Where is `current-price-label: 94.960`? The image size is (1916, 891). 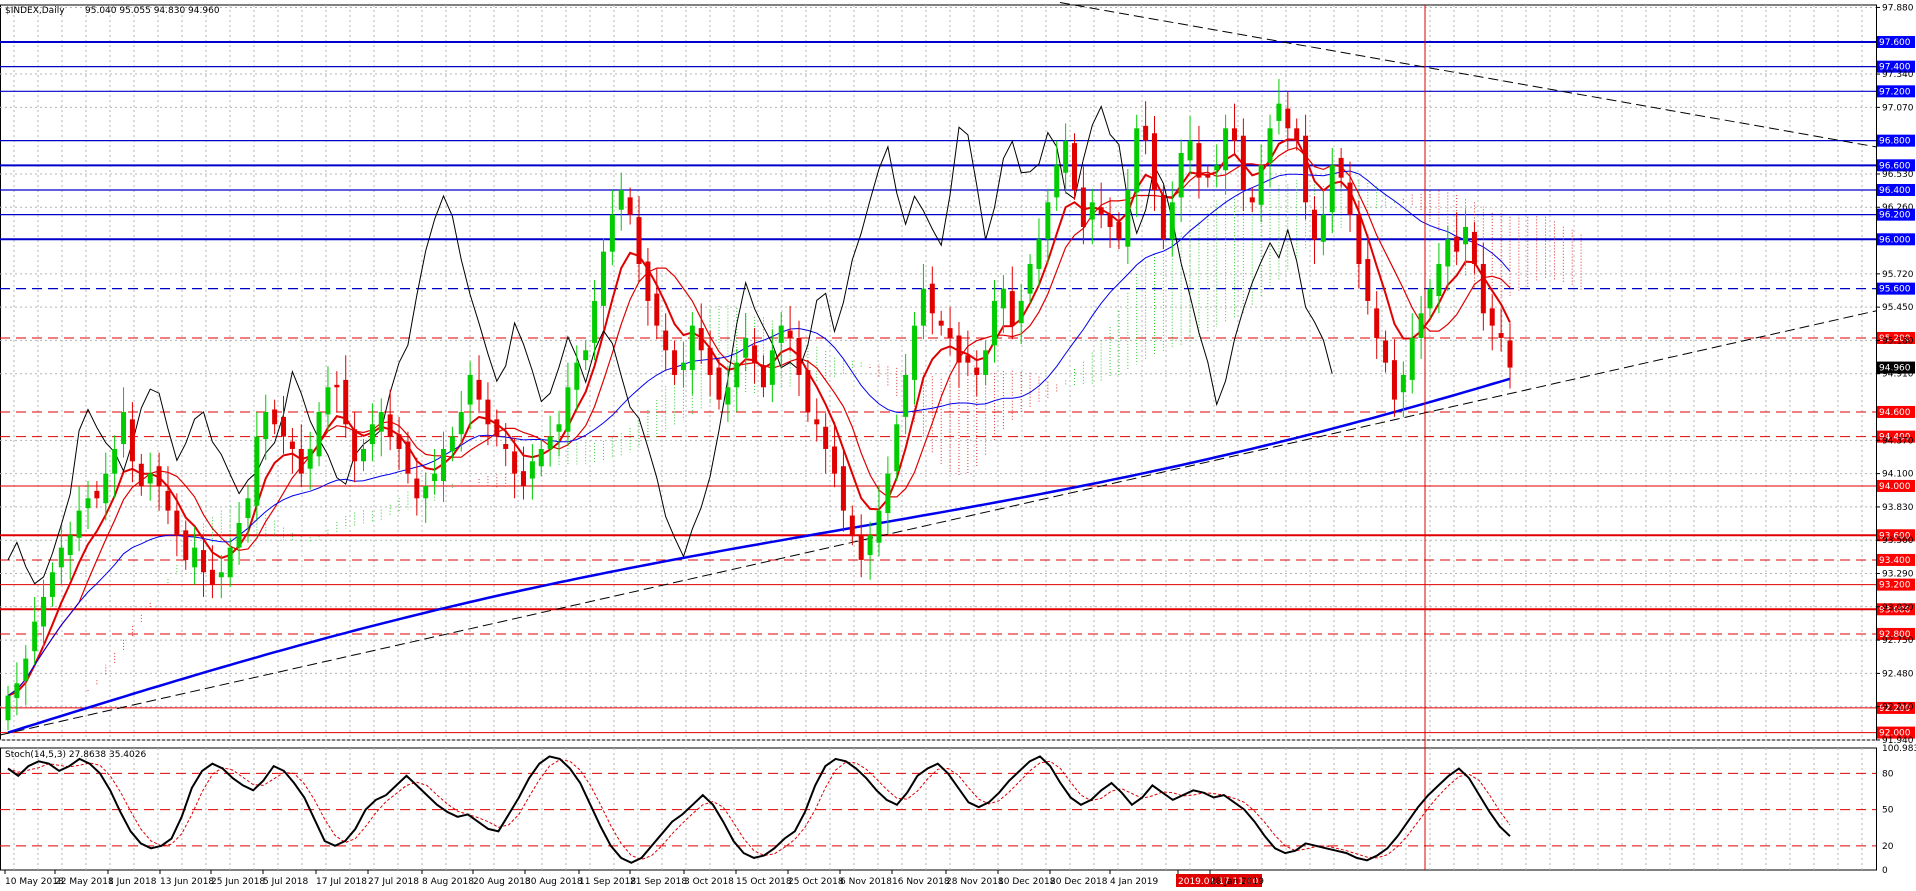 current-price-label: 94.960 is located at coordinates (1895, 369).